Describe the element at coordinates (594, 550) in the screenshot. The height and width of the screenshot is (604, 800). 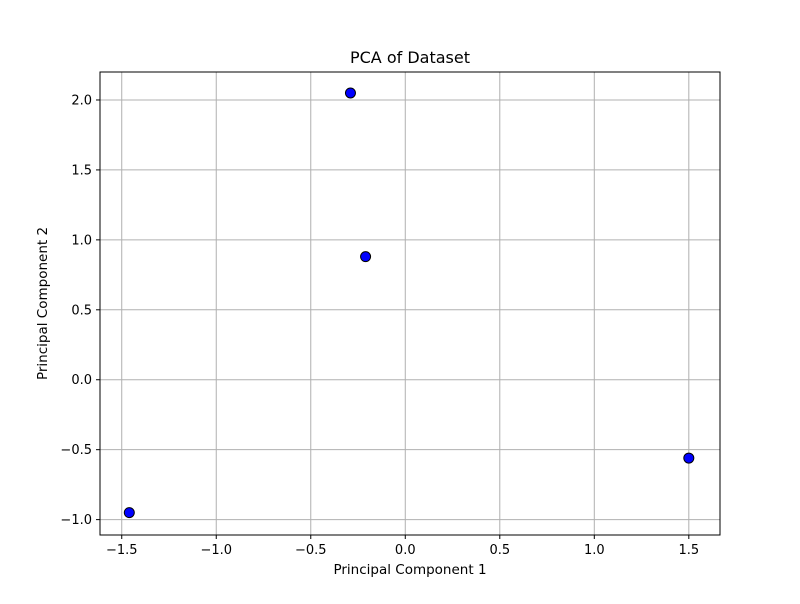
I see `x-tick-label: 1.0` at that location.